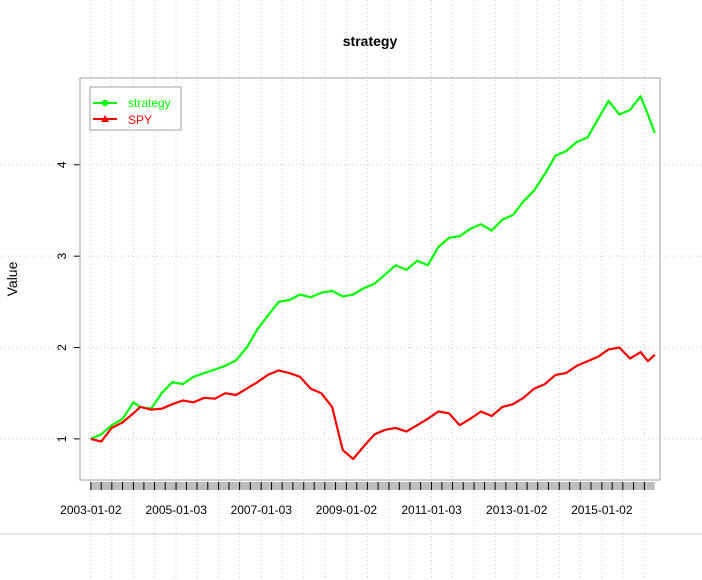  What do you see at coordinates (105, 118) in the screenshot?
I see `legend-marker-spy` at bounding box center [105, 118].